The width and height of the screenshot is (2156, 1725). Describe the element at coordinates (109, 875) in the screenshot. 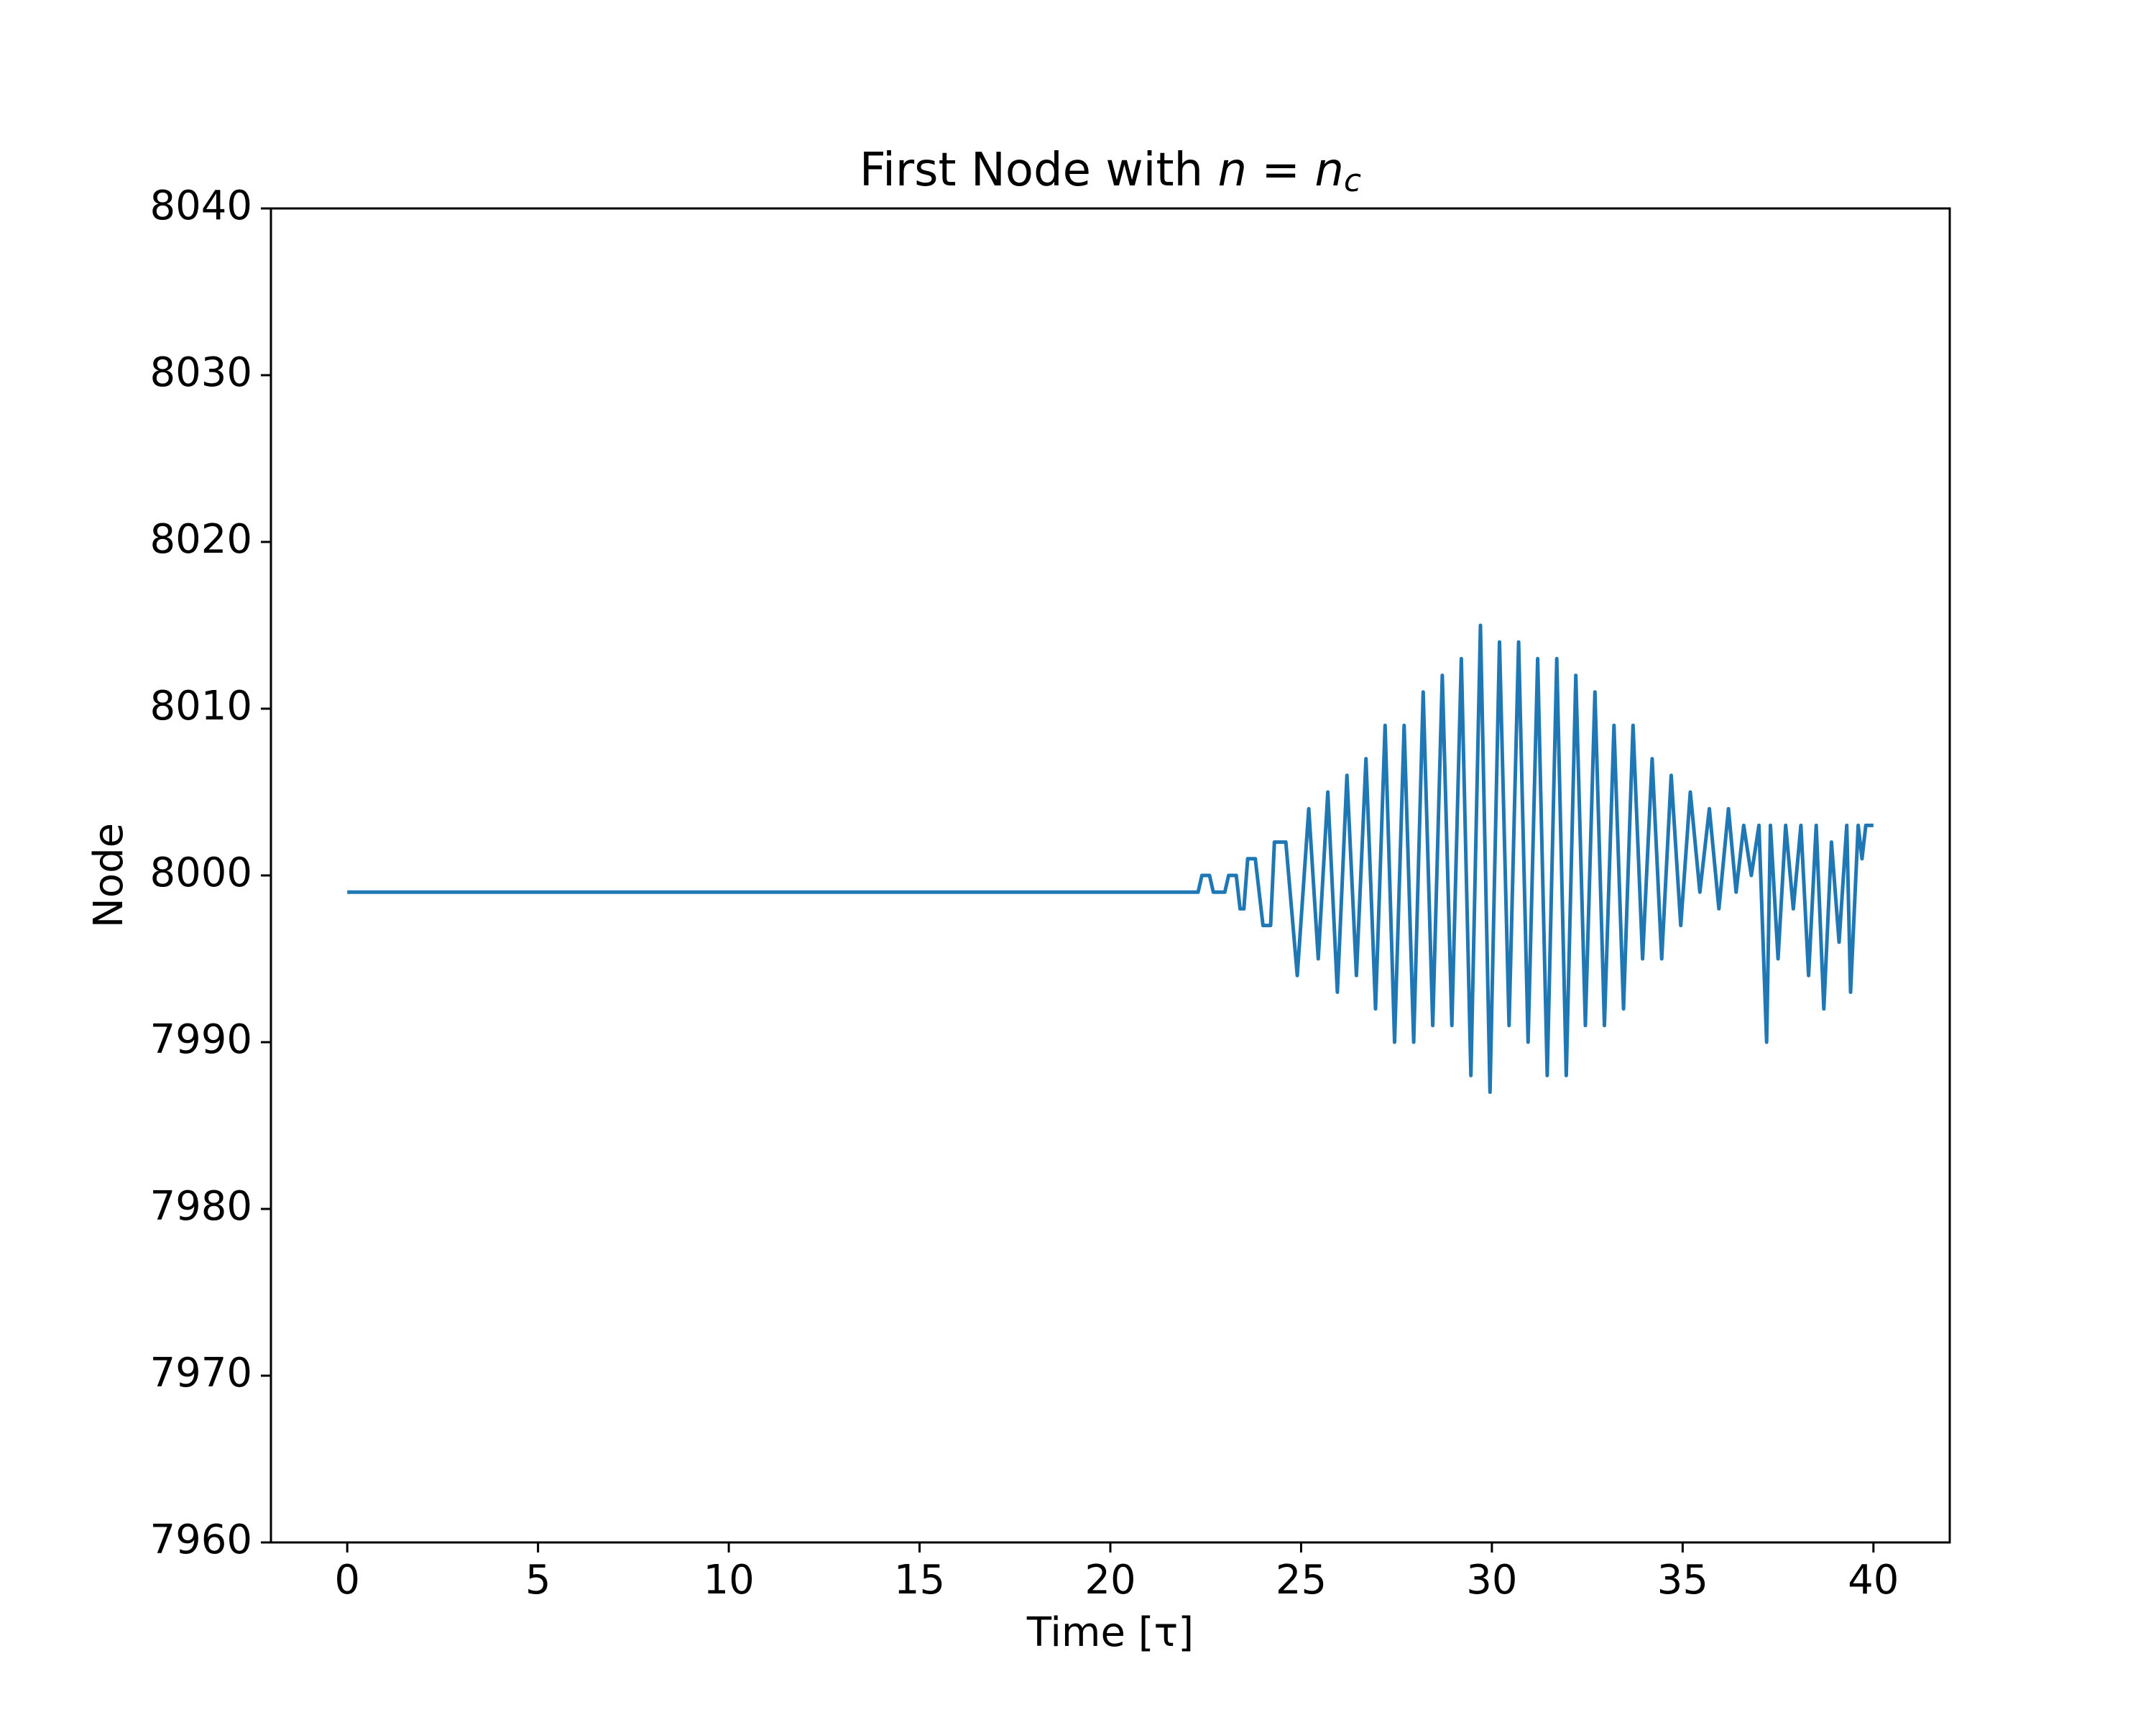

I see `y-axis-label: Node` at that location.